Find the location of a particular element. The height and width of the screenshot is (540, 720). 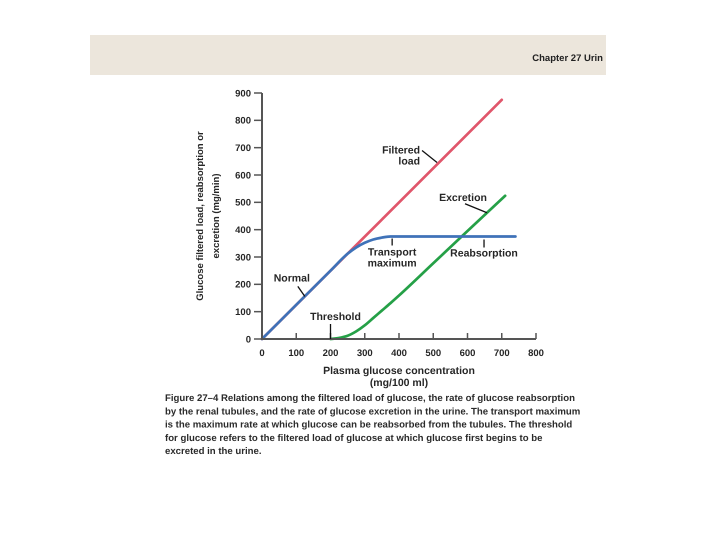

x-tick-label: 200 is located at coordinates (330, 353).